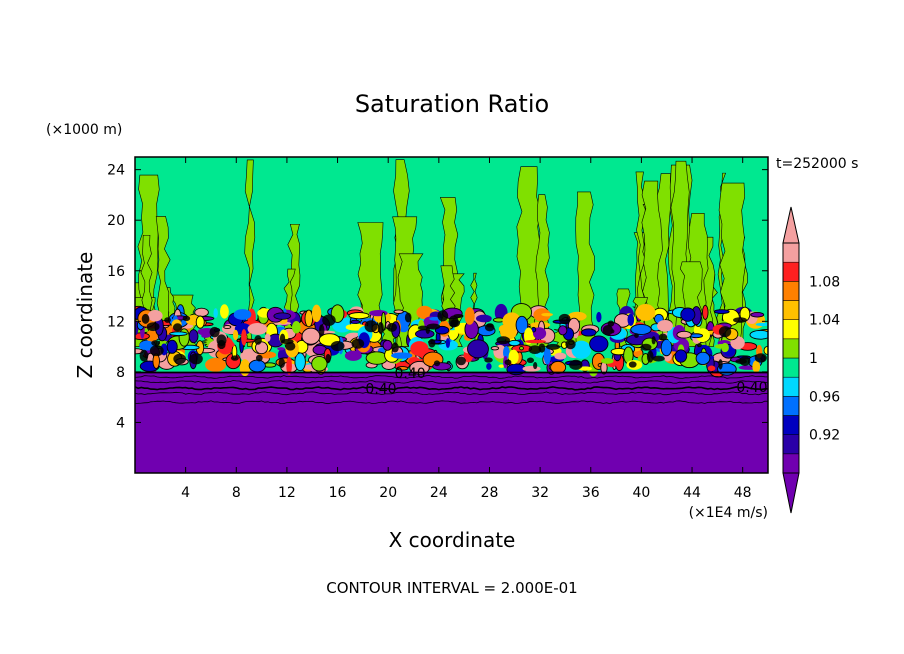  I want to click on colorbar-frame, so click(791, 358).